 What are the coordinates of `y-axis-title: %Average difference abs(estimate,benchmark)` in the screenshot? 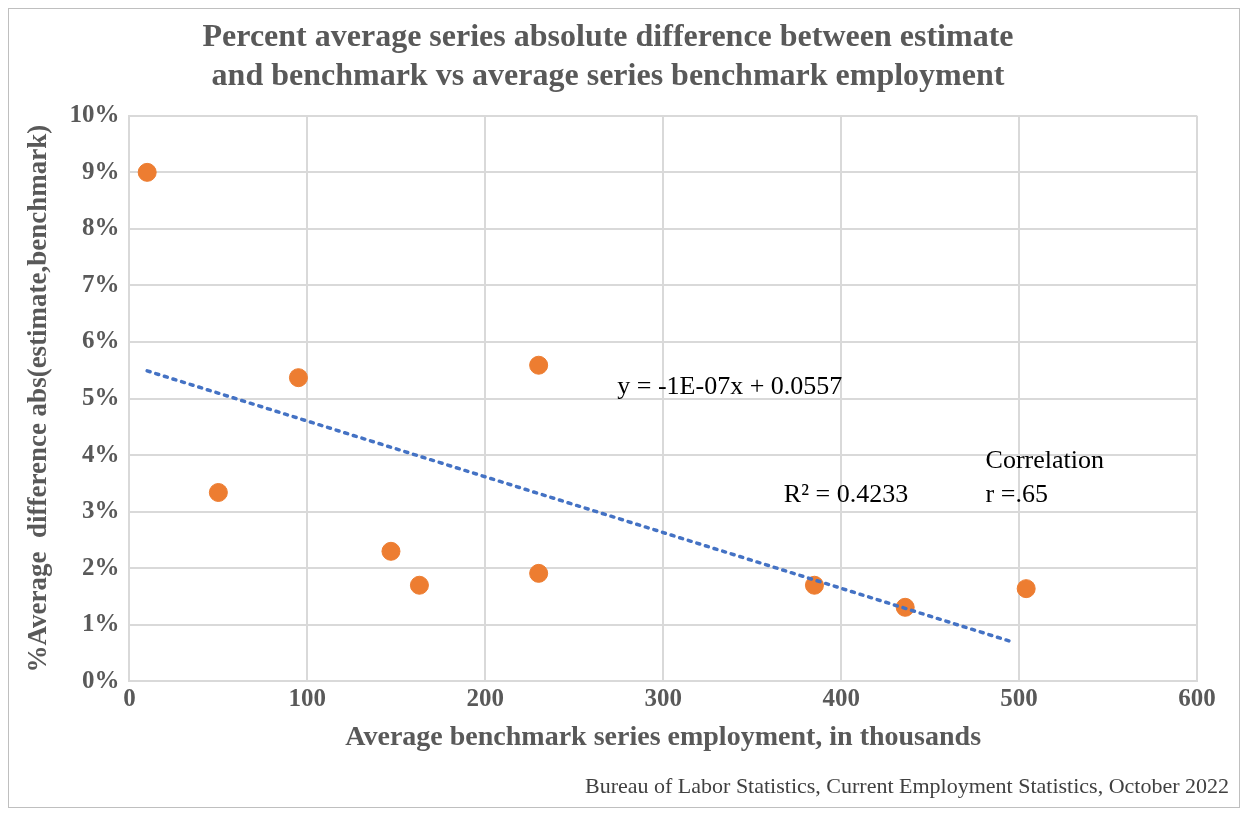 It's located at (37, 398).